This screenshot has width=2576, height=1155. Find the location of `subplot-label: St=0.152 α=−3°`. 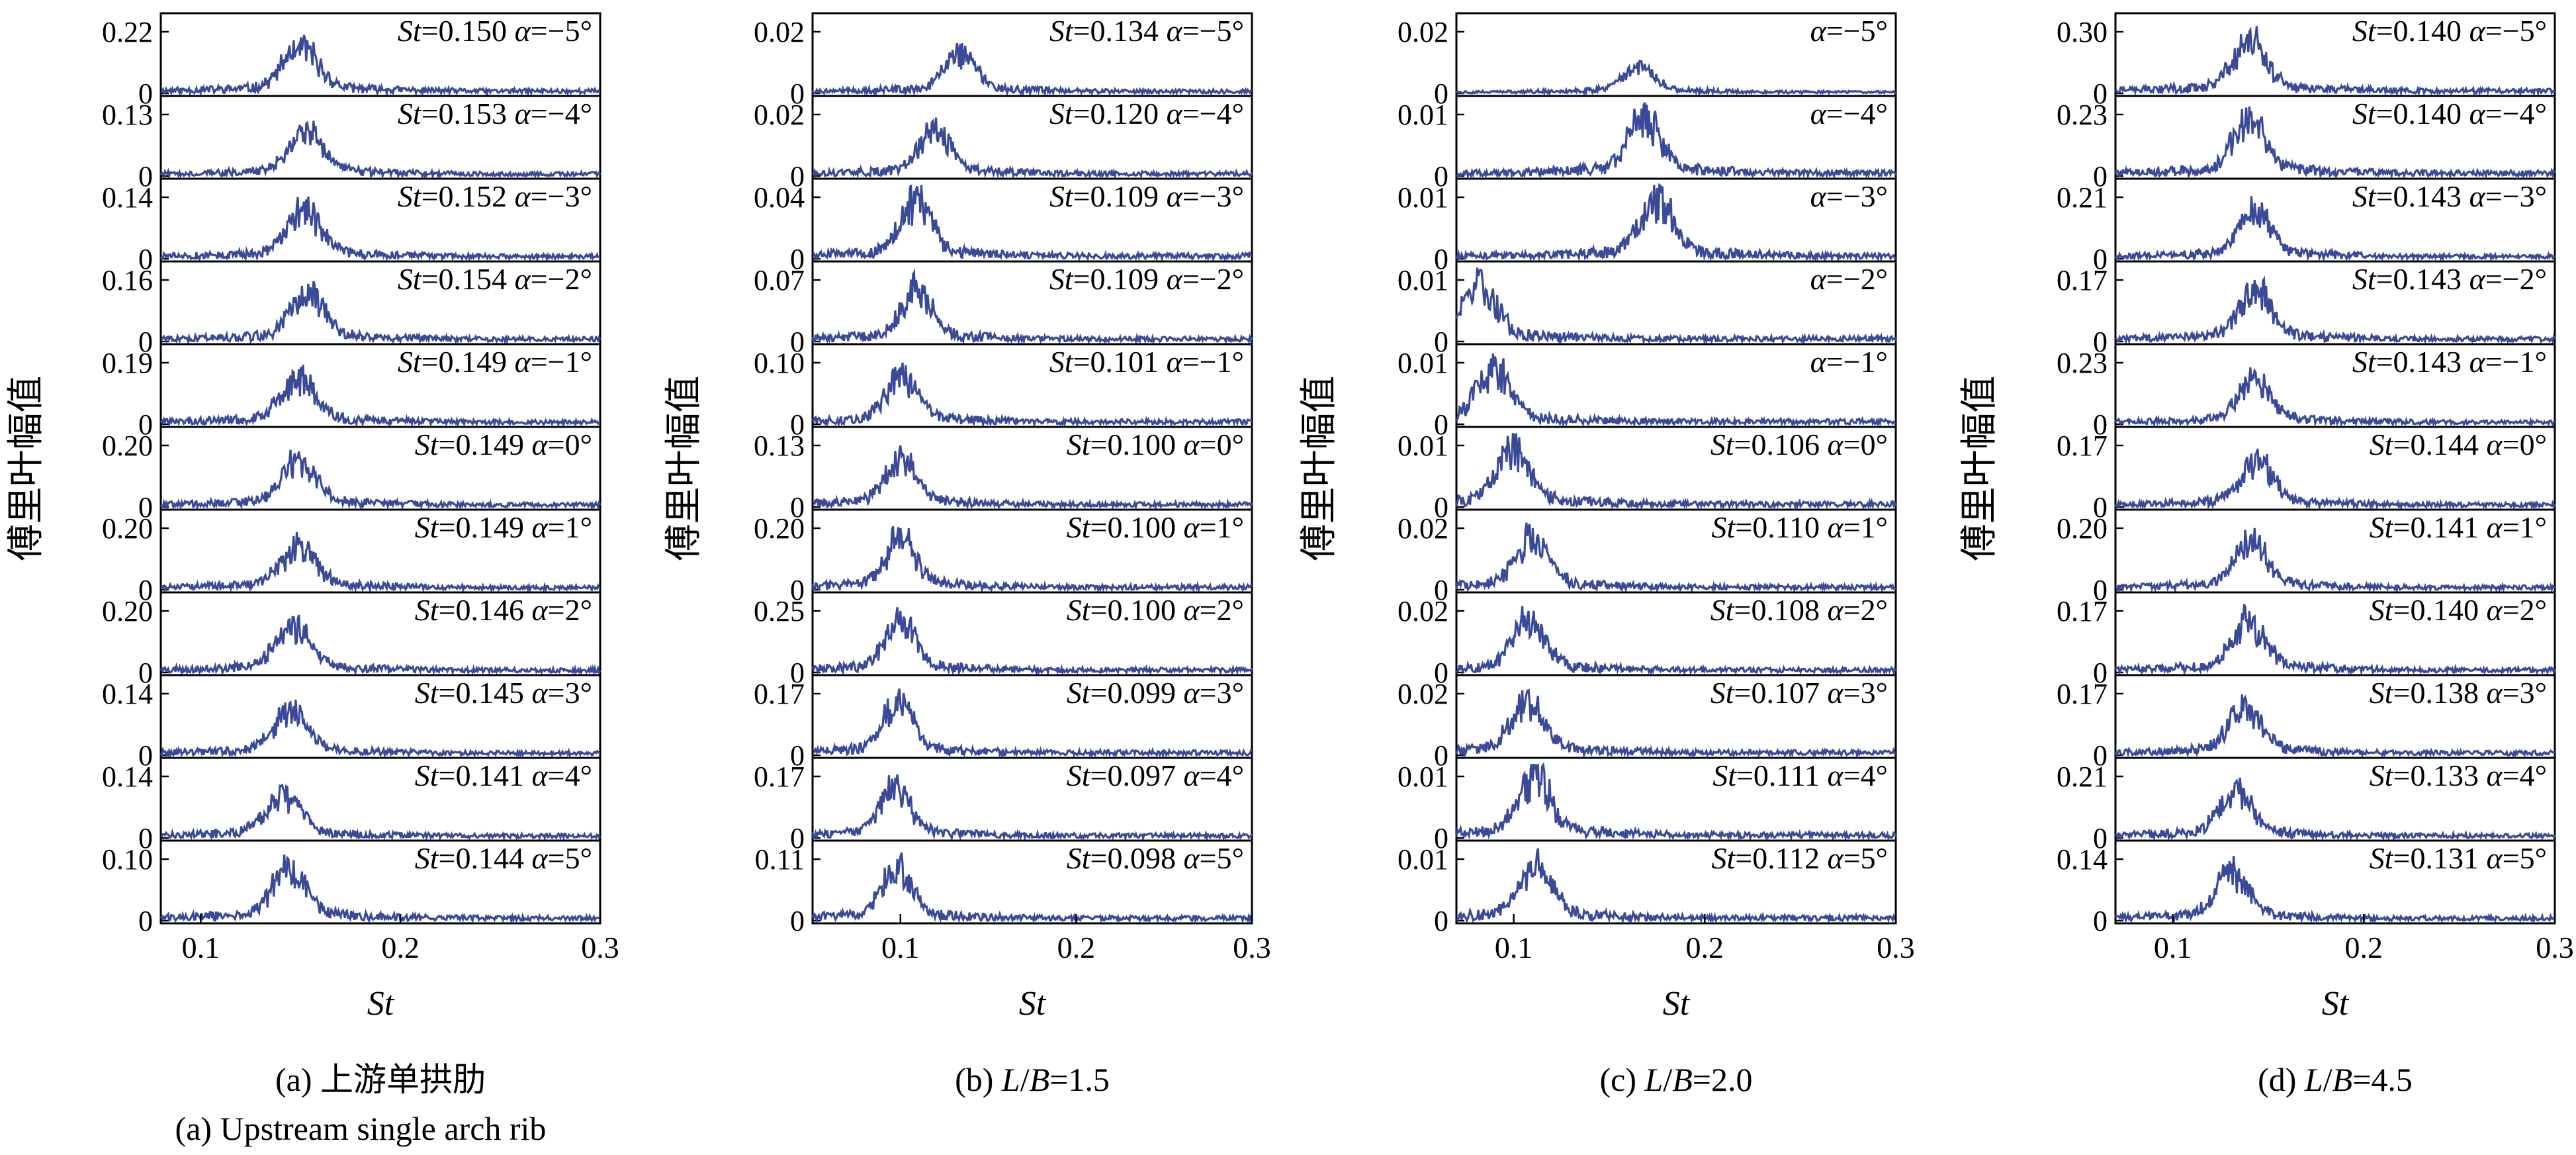

subplot-label: St=0.152 α=−3° is located at coordinates (495, 196).